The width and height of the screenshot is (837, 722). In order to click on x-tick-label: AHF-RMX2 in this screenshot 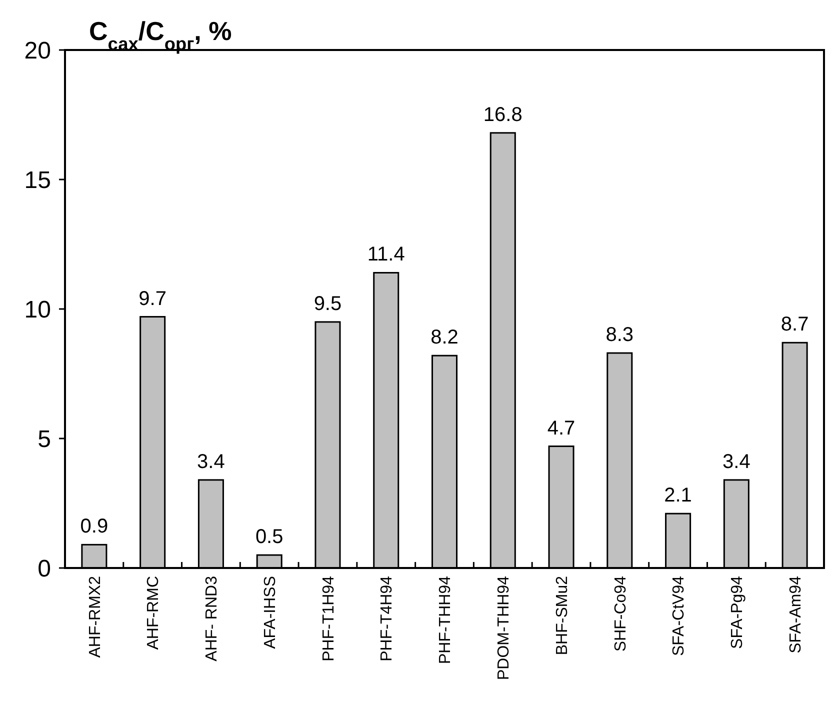, I will do `click(95, 617)`.